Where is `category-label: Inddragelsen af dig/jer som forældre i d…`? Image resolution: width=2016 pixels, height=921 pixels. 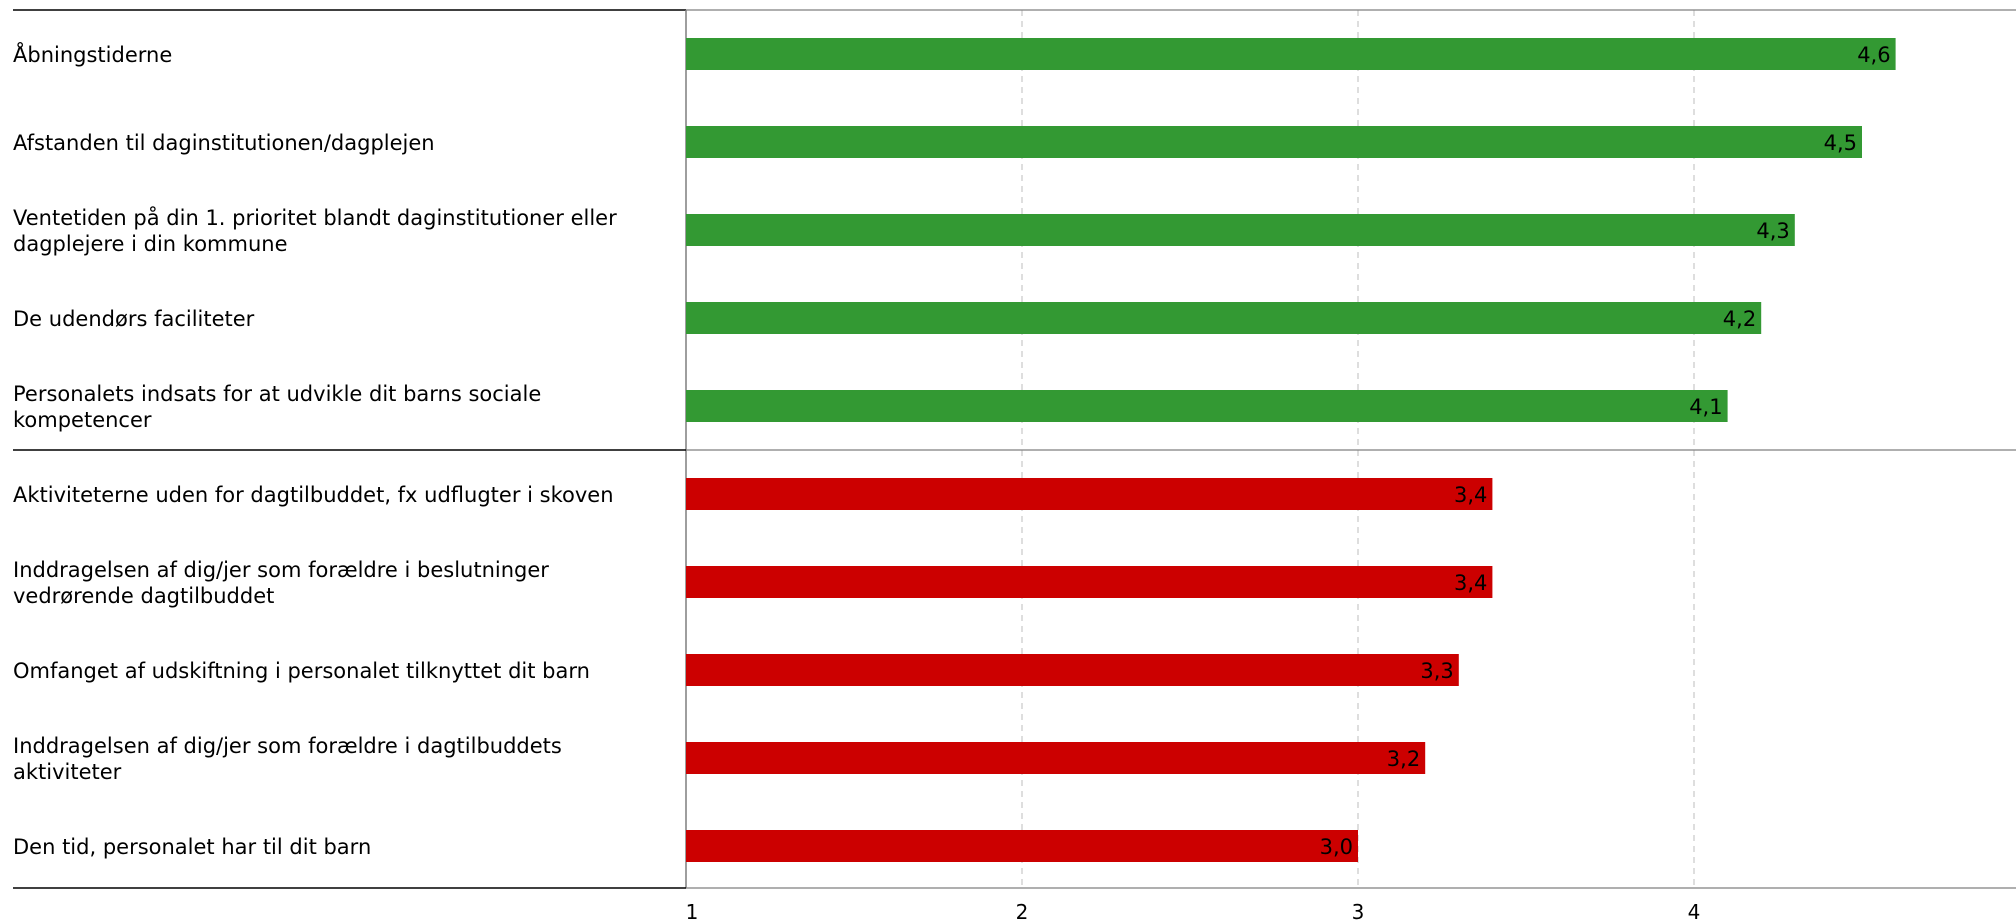 category-label: Inddragelsen af dig/jer som forældre i d… is located at coordinates (287, 746).